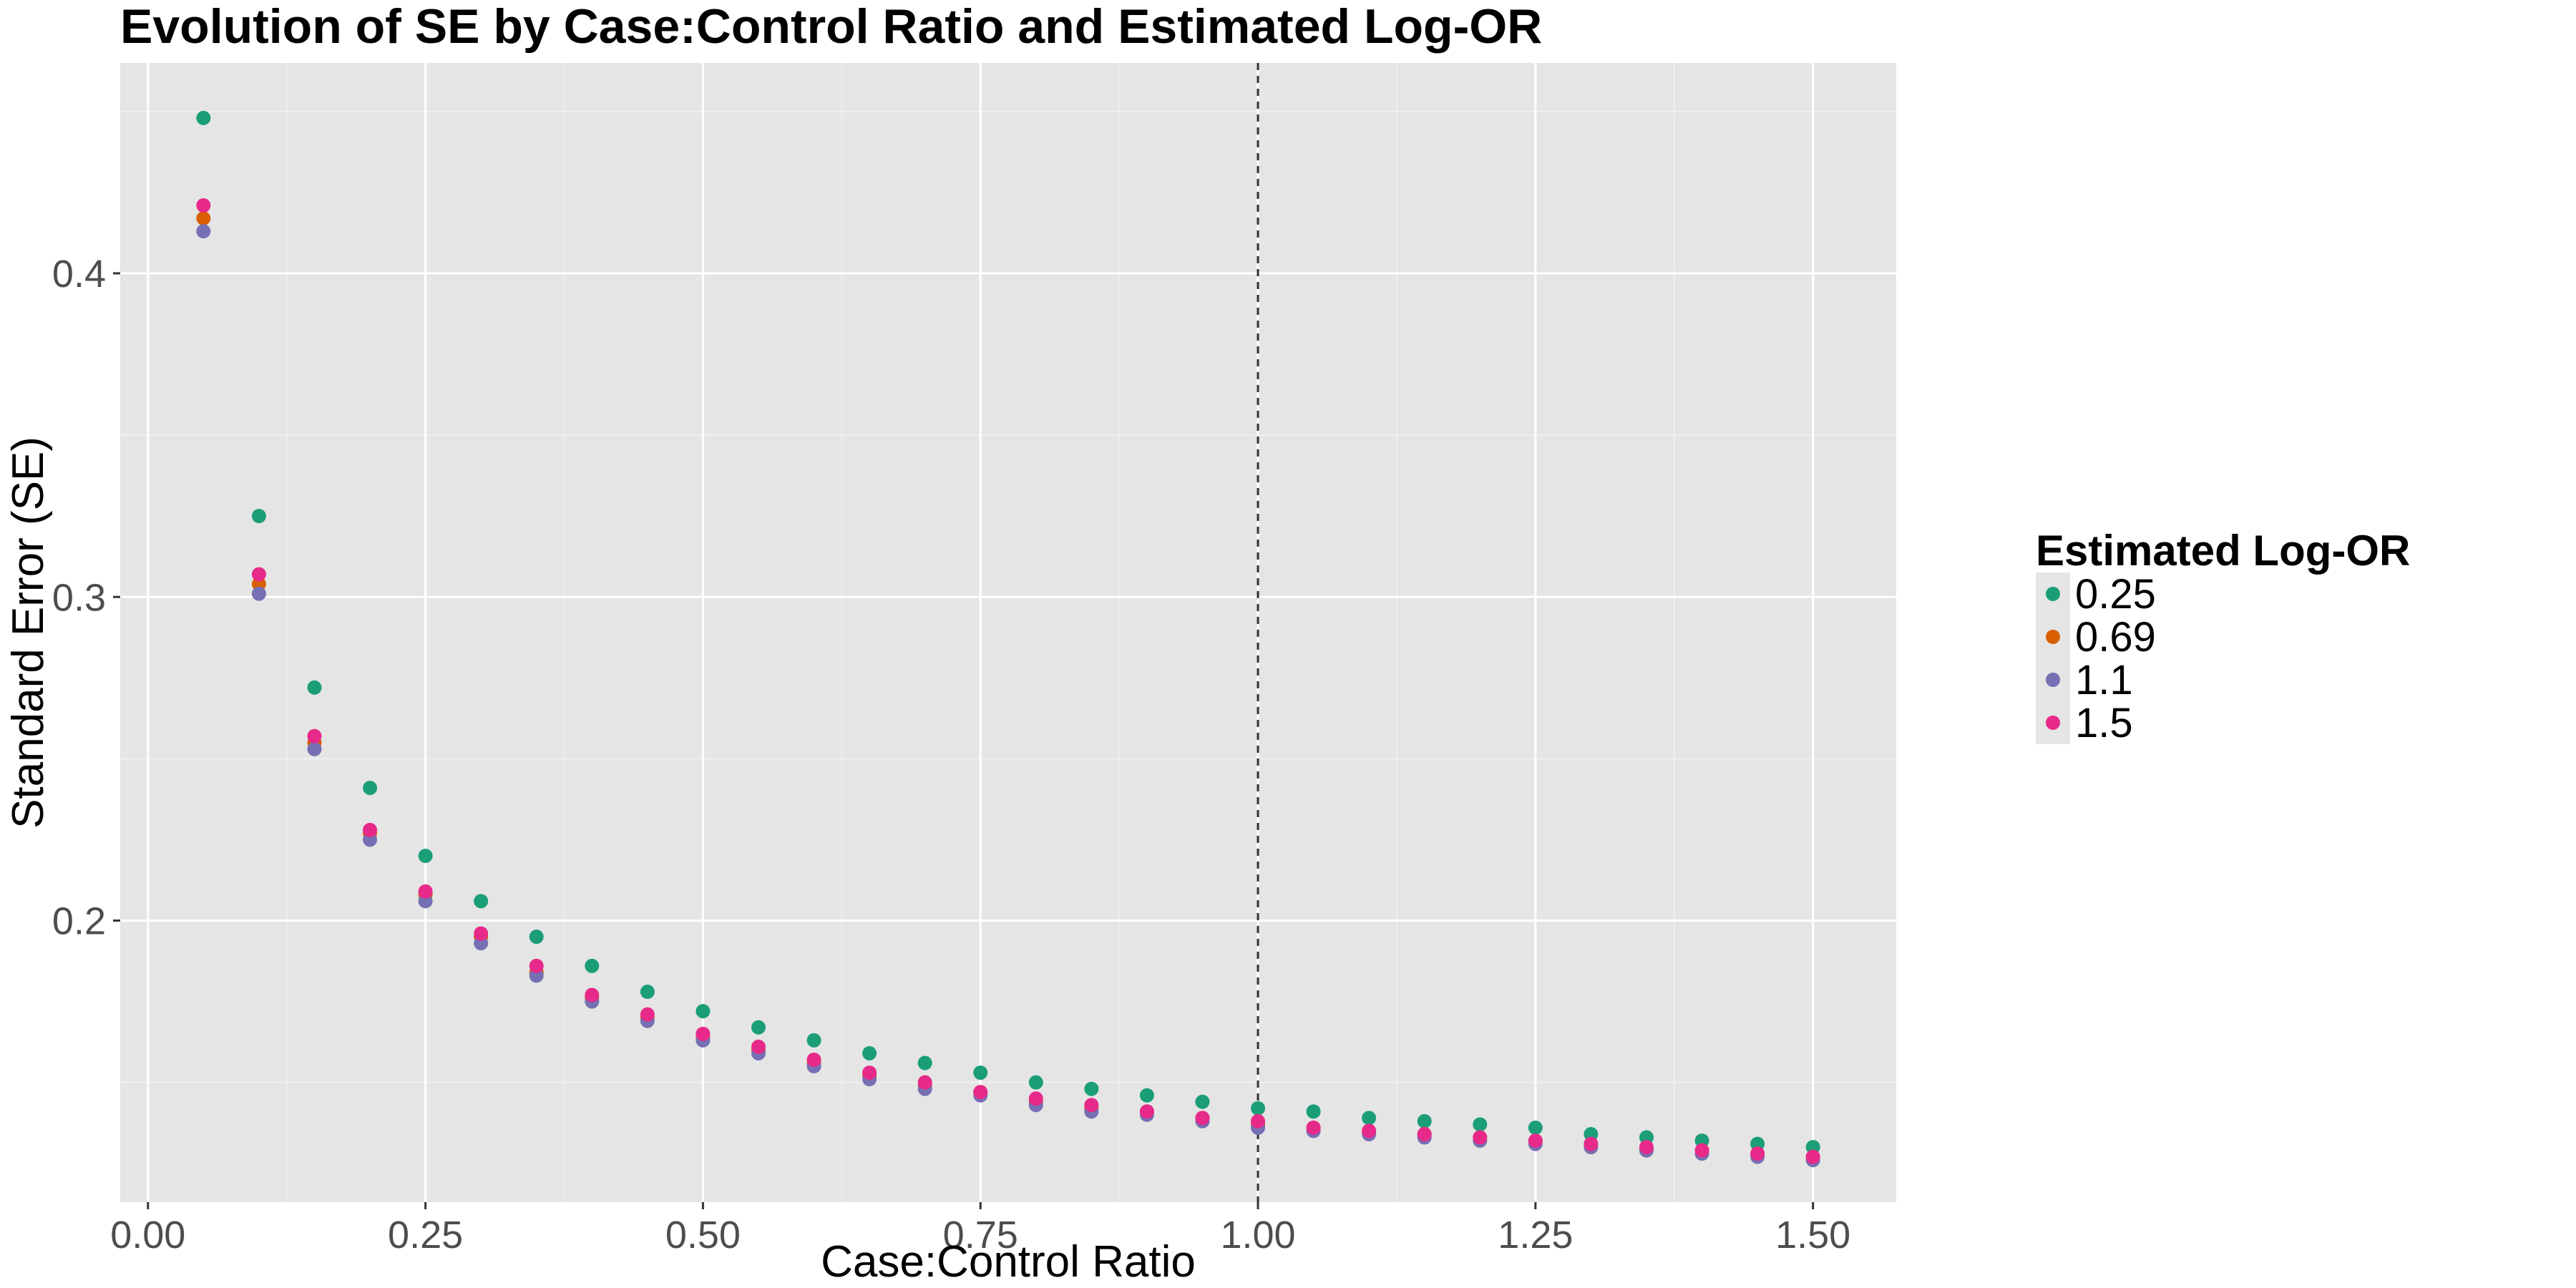 The height and width of the screenshot is (1288, 2576). I want to click on y-tick-label: 0.2, so click(79, 921).